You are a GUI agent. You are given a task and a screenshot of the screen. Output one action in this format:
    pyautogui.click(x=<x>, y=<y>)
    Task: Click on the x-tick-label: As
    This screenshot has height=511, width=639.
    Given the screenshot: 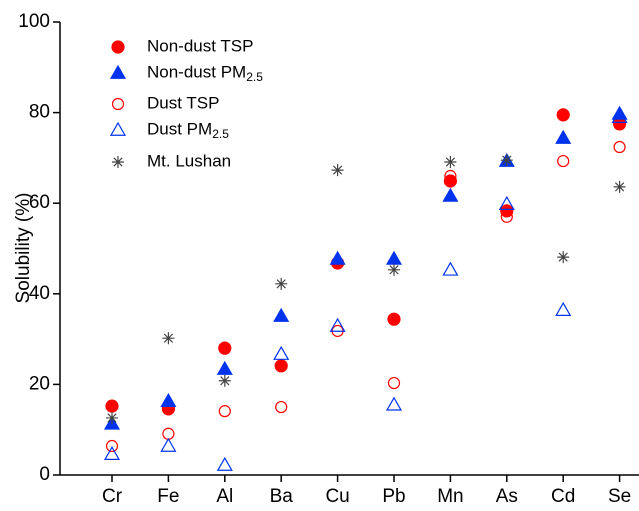 What is the action you would take?
    pyautogui.click(x=507, y=496)
    